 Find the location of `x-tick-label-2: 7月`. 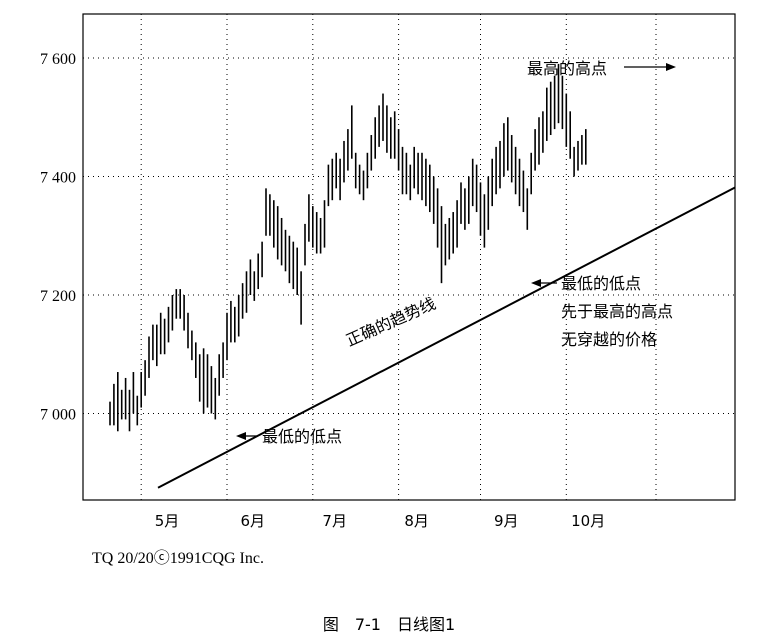

x-tick-label-2: 7月 is located at coordinates (334, 521).